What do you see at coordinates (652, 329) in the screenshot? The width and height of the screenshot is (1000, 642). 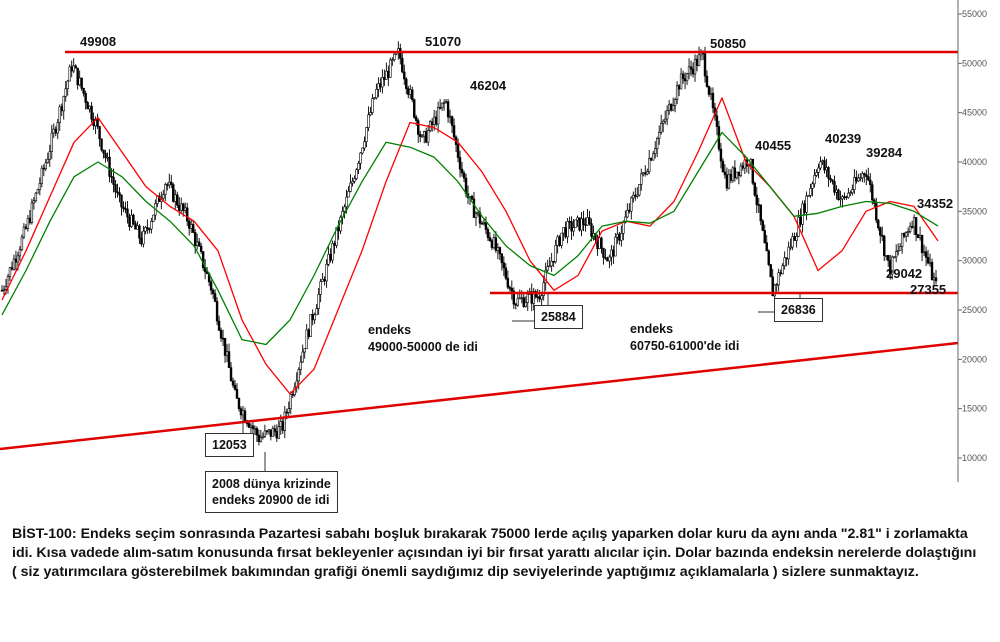 I see `note-line: endeks` at bounding box center [652, 329].